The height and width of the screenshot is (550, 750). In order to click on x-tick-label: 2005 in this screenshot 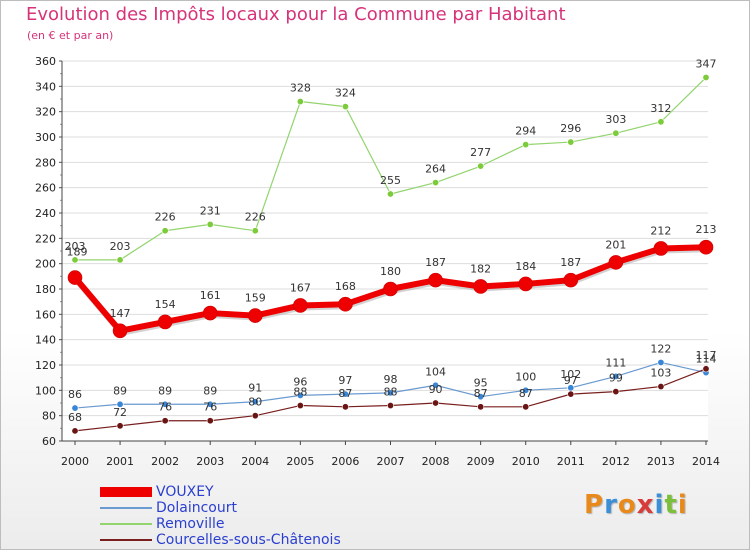, I will do `click(300, 461)`.